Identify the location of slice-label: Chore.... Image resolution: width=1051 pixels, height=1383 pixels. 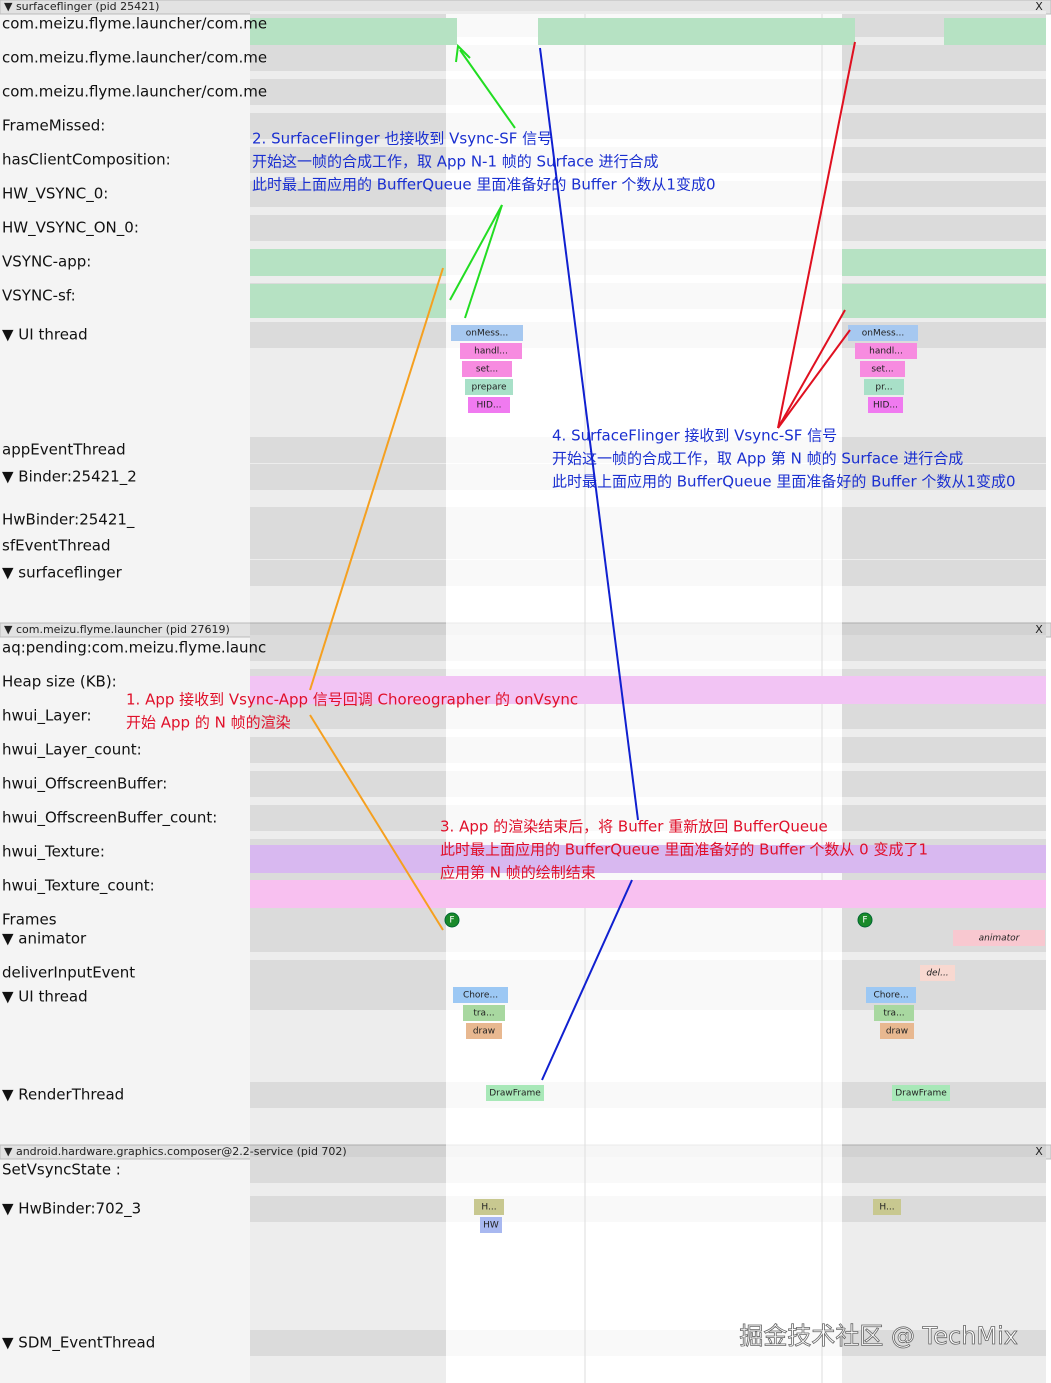
(890, 996).